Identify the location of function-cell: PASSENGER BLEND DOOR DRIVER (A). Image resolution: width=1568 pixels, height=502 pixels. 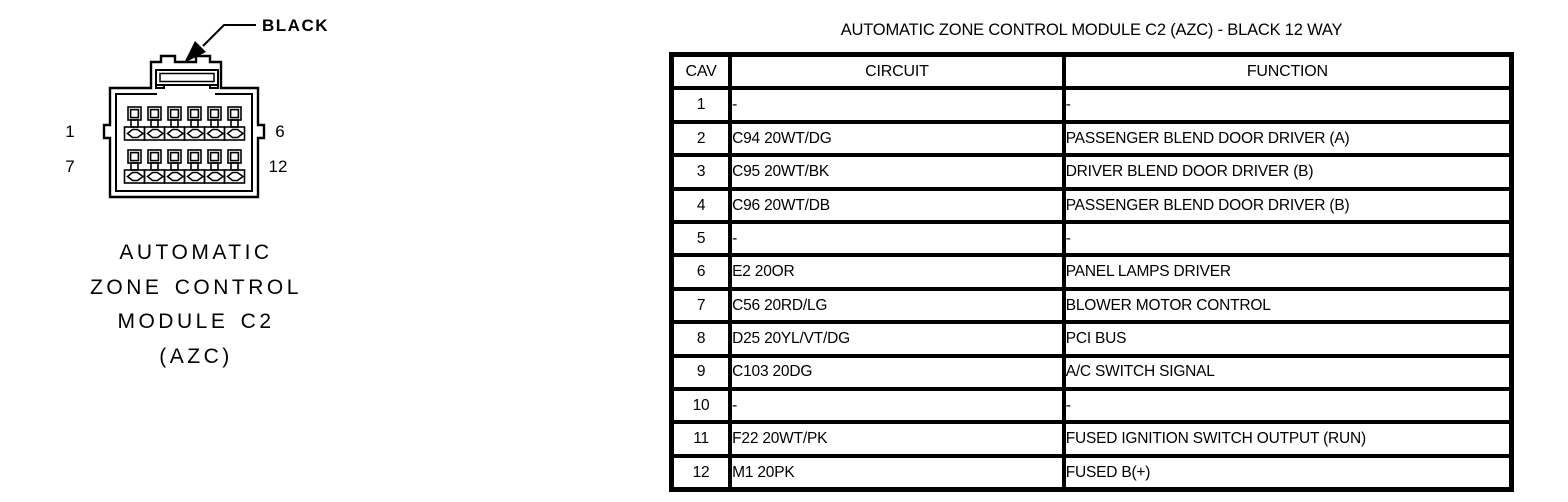
(1287, 138).